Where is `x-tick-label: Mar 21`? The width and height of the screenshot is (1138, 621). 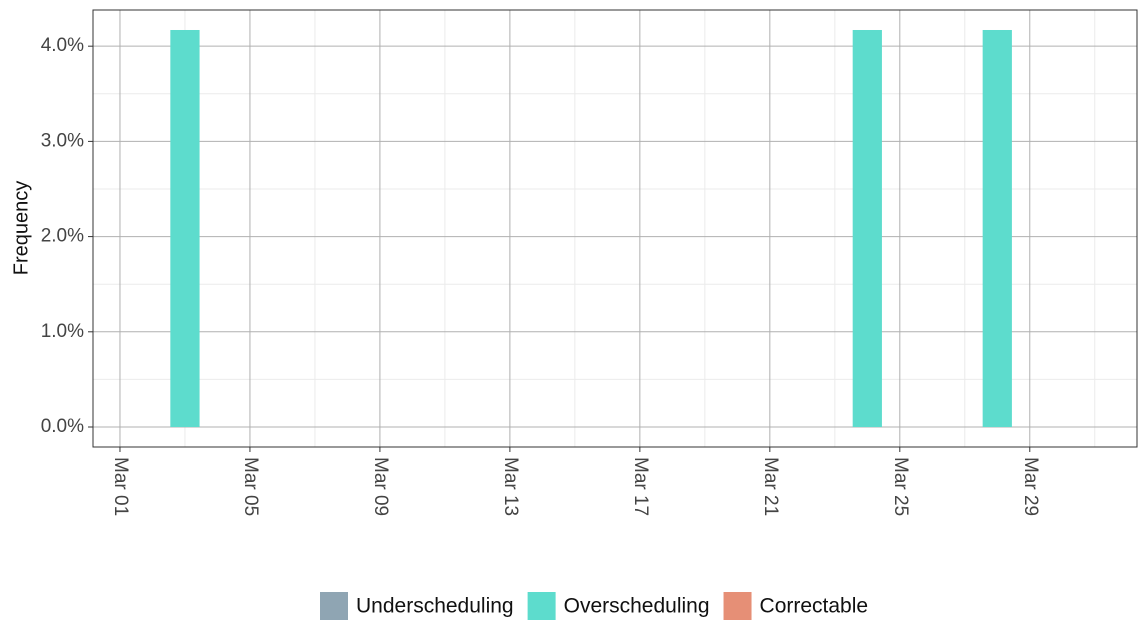 x-tick-label: Mar 21 is located at coordinates (770, 486).